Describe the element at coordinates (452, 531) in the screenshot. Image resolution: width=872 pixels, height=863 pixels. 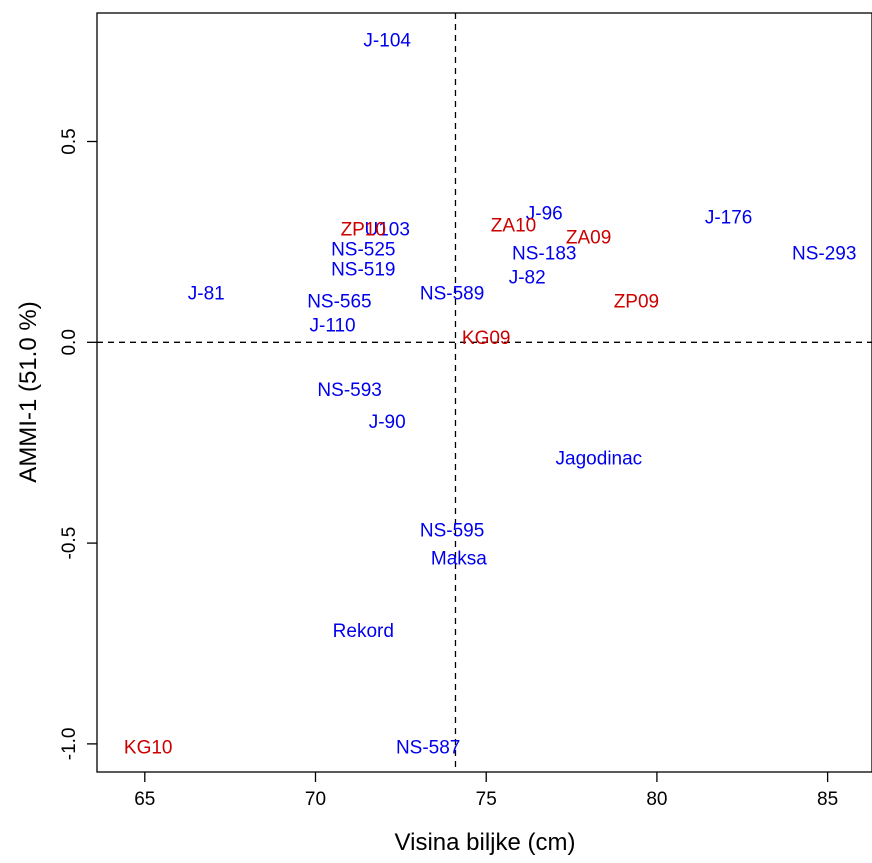
I see `genotype-point-label: NS-595` at that location.